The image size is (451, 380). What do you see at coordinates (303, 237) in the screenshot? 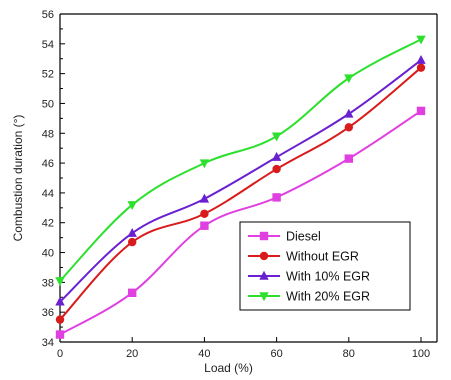
I see `legend-label: Diesel` at bounding box center [303, 237].